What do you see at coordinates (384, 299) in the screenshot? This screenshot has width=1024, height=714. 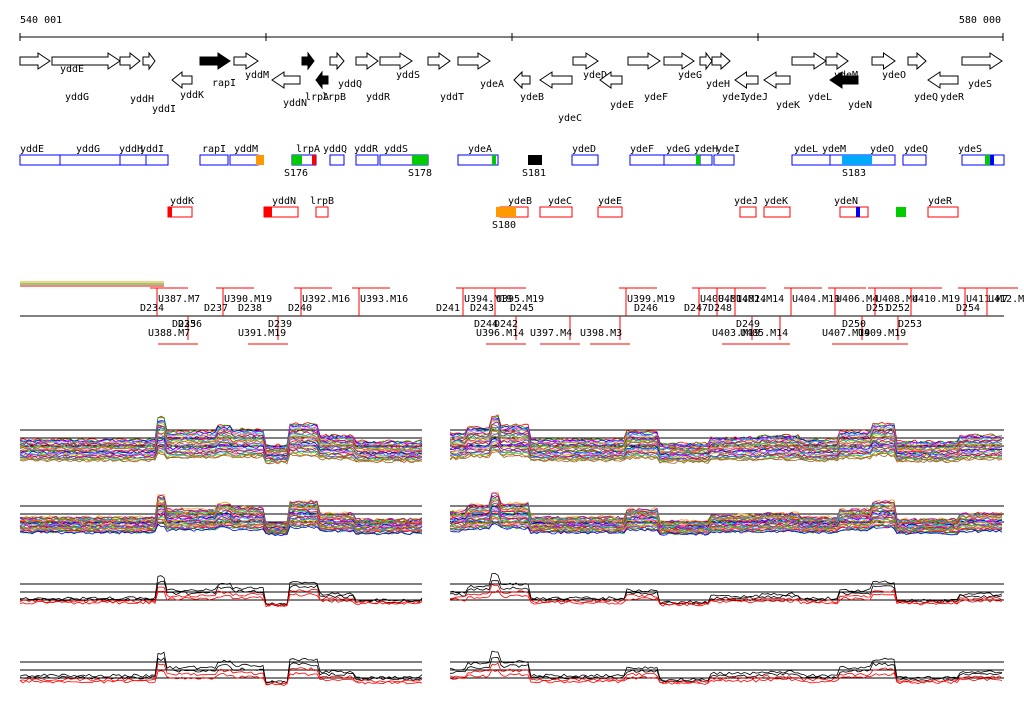 I see `upper-segment-label-U393.M16: U393.M16` at bounding box center [384, 299].